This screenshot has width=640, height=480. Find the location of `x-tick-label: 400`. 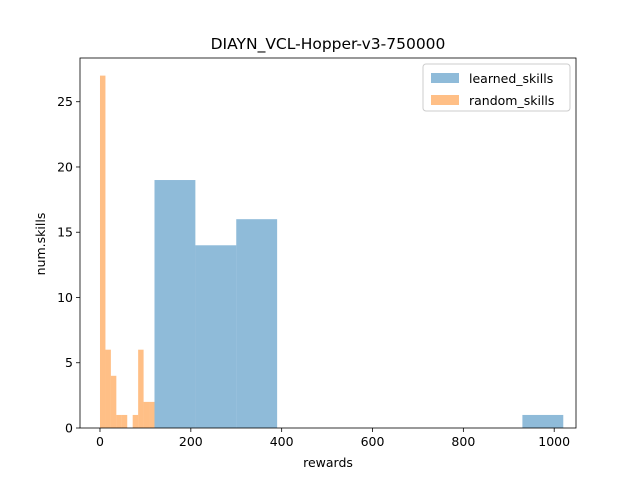

x-tick-label: 400 is located at coordinates (282, 441).